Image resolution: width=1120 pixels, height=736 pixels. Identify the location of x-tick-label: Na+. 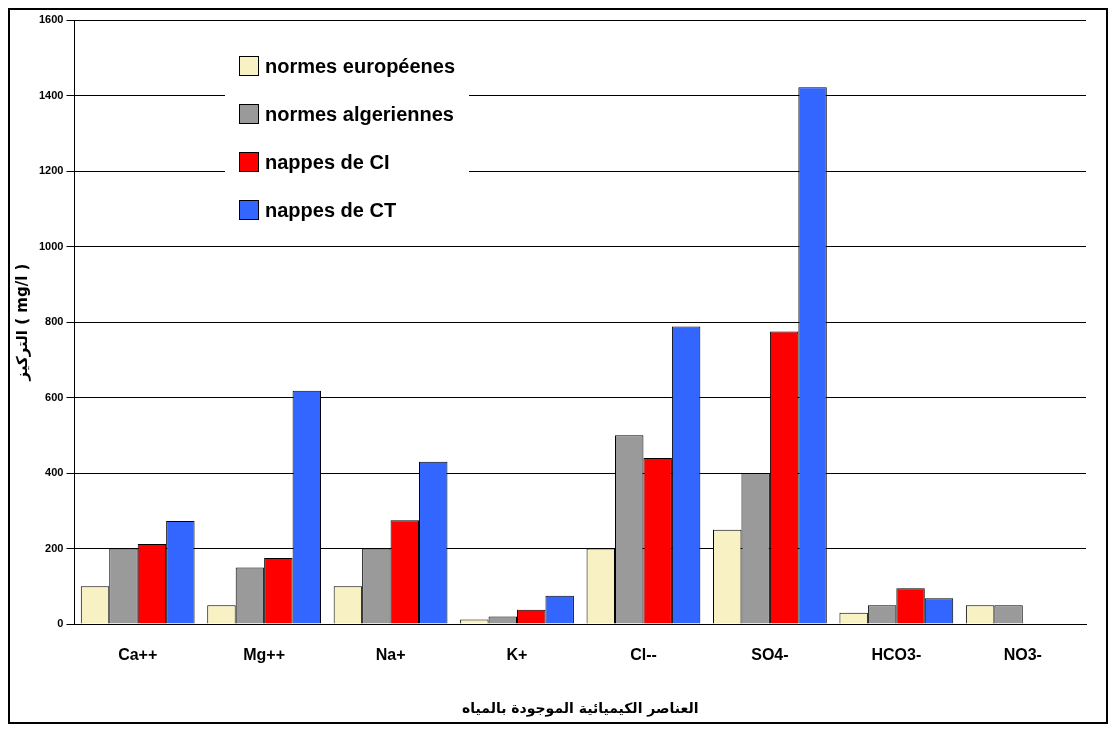
(390, 655).